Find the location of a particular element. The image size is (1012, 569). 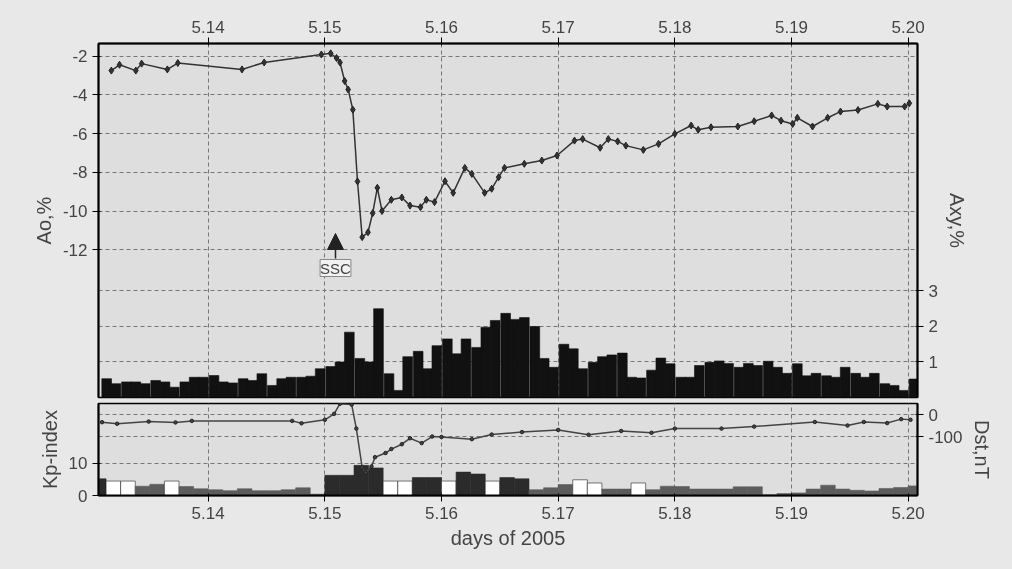

y-tick-label: -10 is located at coordinates (75, 212).